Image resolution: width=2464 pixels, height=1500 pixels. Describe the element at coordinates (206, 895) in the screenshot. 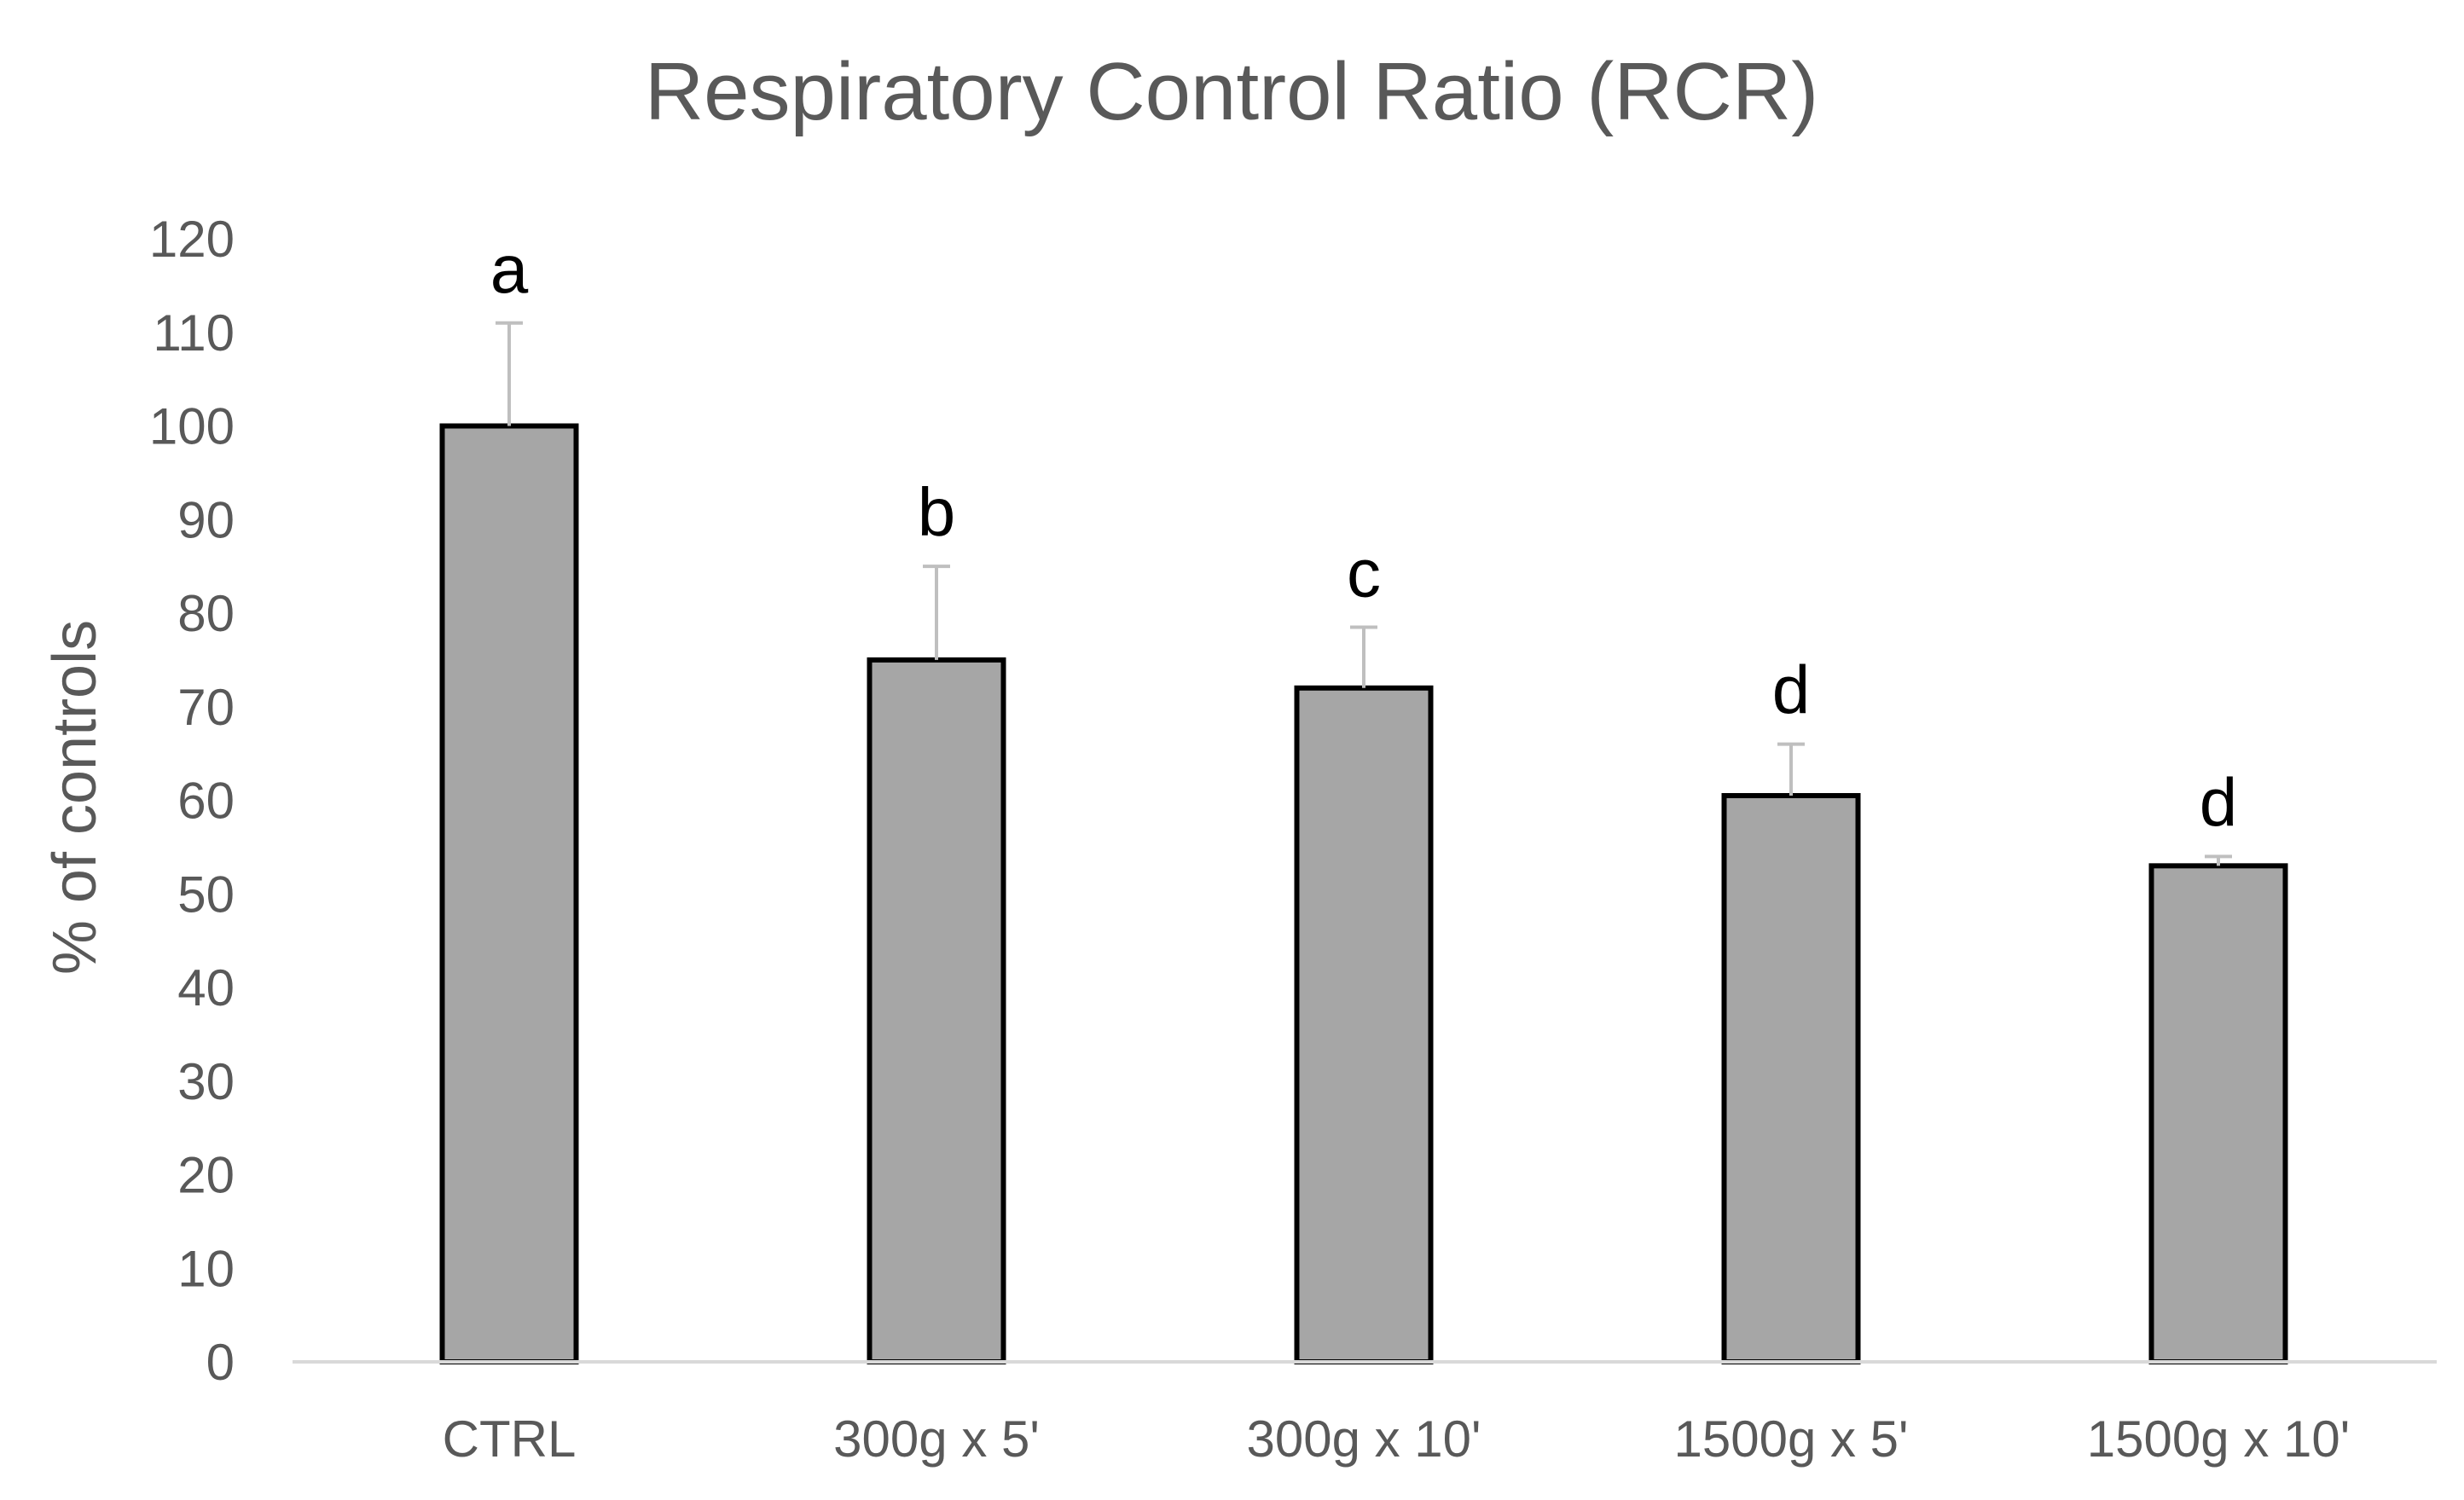

I see `y-tick-label: 50` at that location.